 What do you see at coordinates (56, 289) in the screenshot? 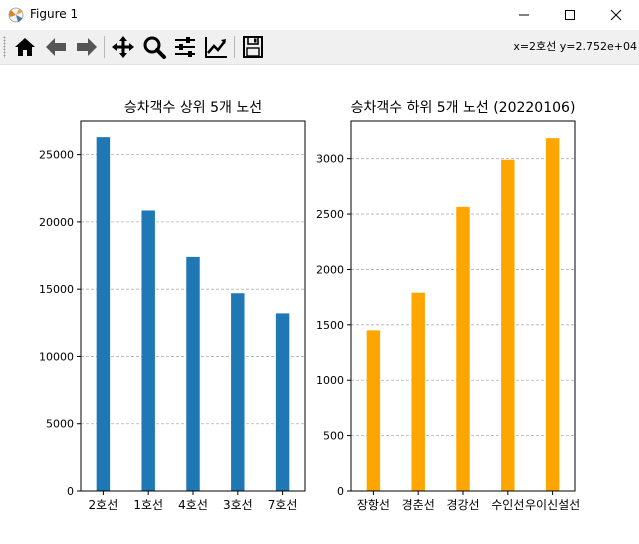
I see `y-tick-label: 15000` at bounding box center [56, 289].